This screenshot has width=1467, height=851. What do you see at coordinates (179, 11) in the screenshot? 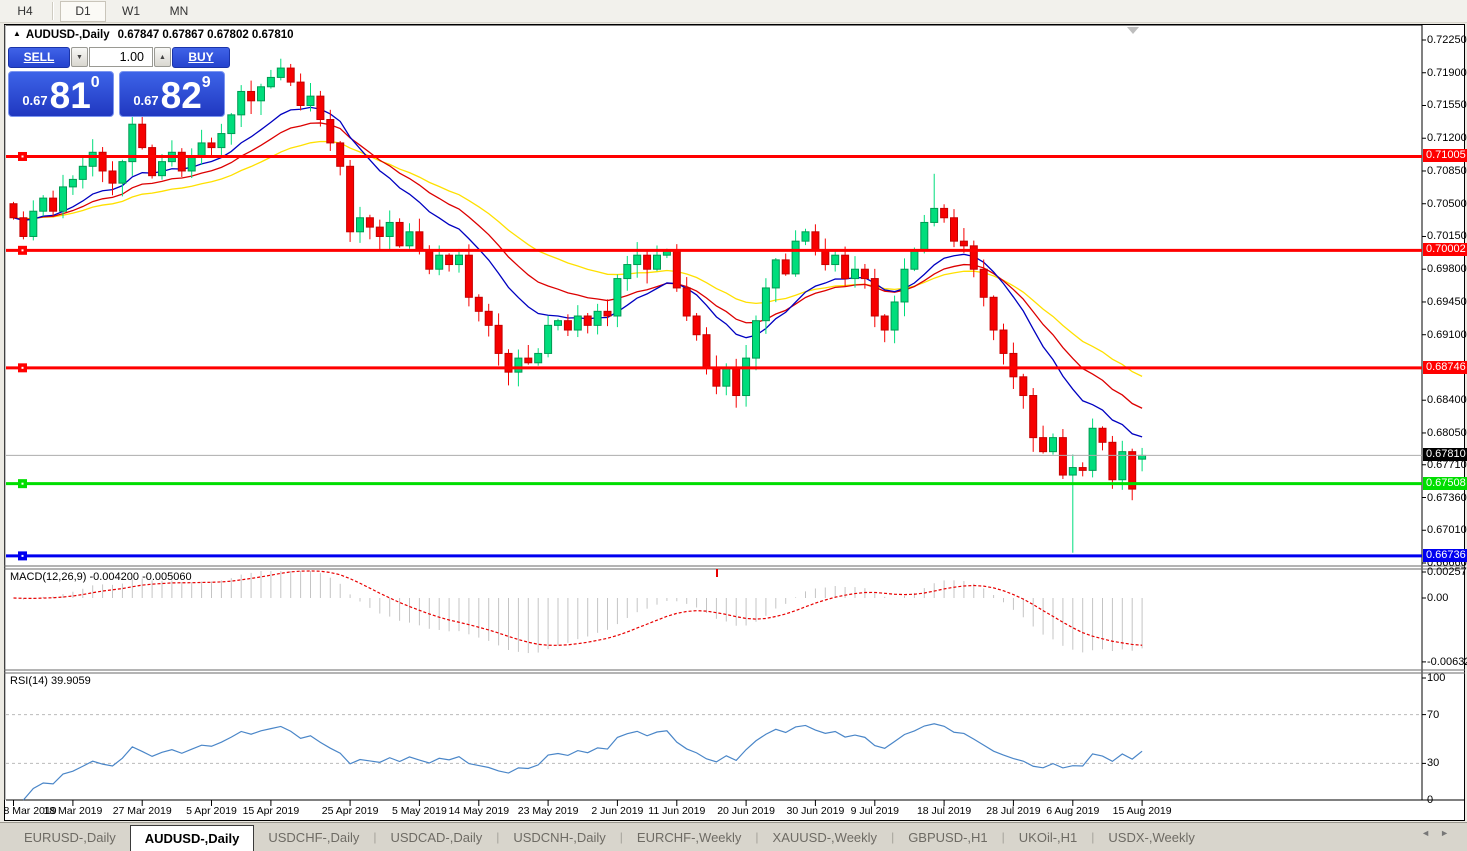
I see `timeframe-button-mn: MN` at bounding box center [179, 11].